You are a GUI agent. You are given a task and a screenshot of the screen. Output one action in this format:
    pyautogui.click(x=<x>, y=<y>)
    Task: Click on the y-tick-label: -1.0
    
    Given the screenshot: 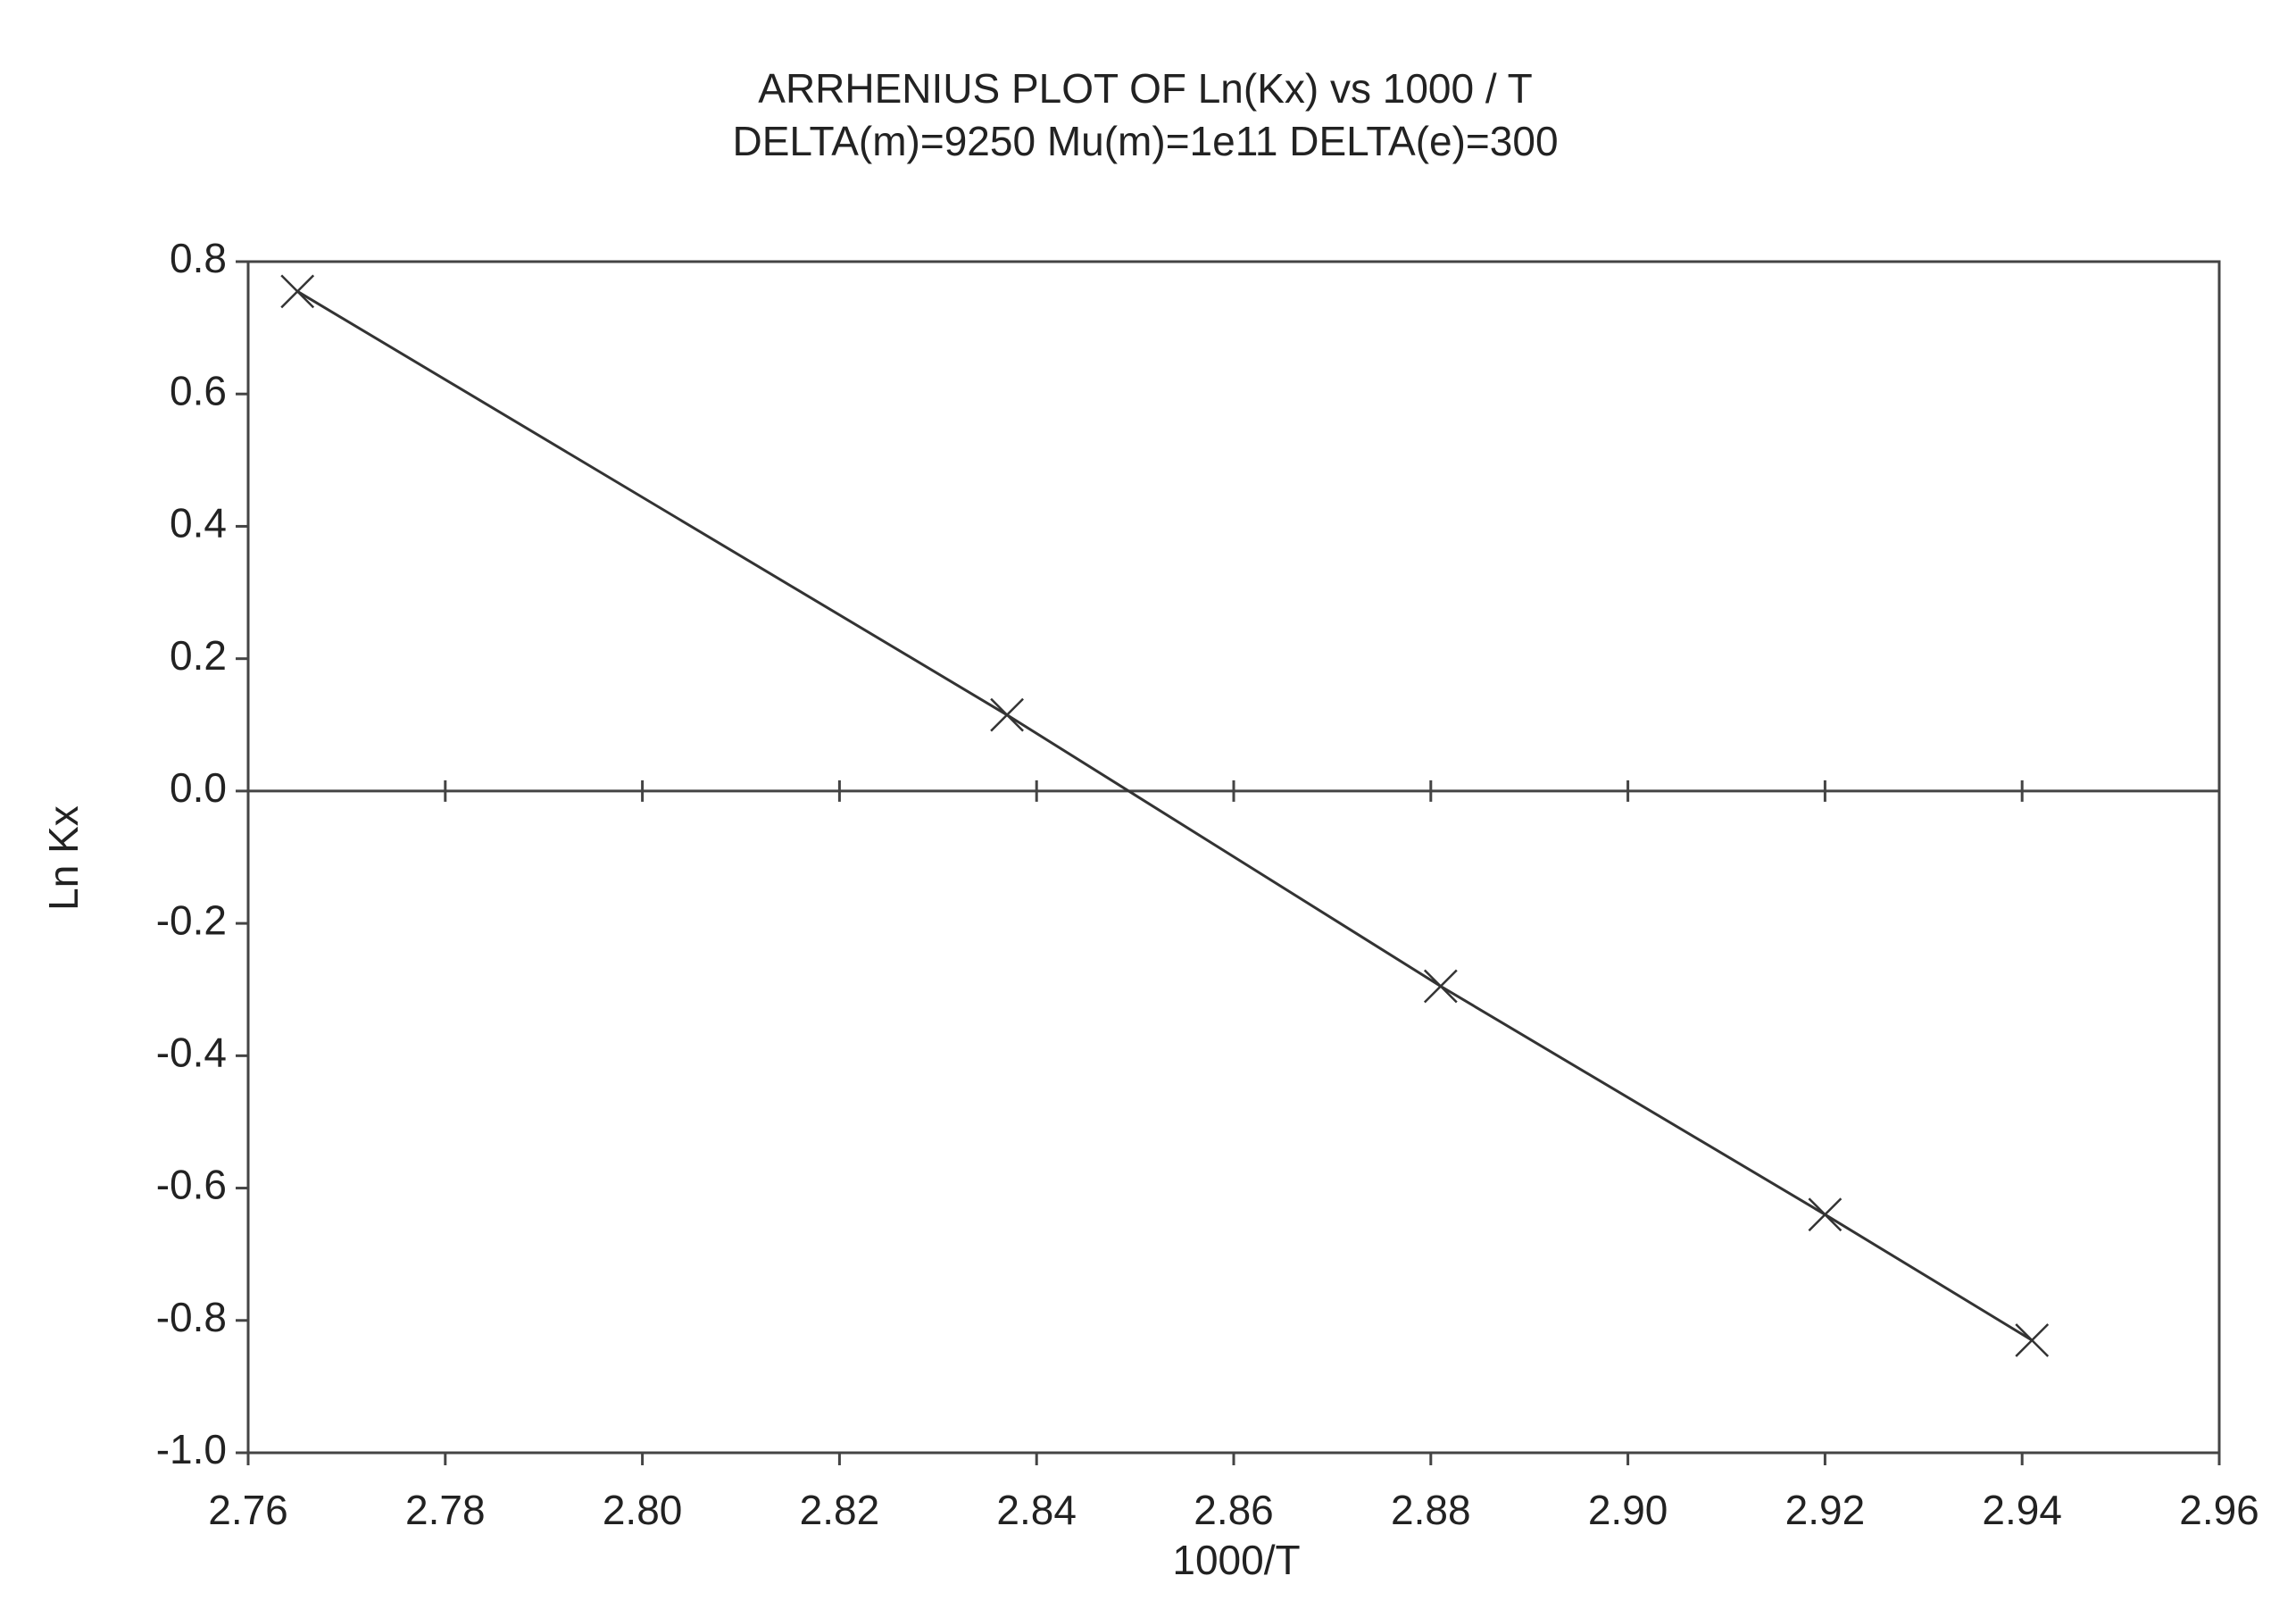 What is the action you would take?
    pyautogui.click(x=191, y=1449)
    